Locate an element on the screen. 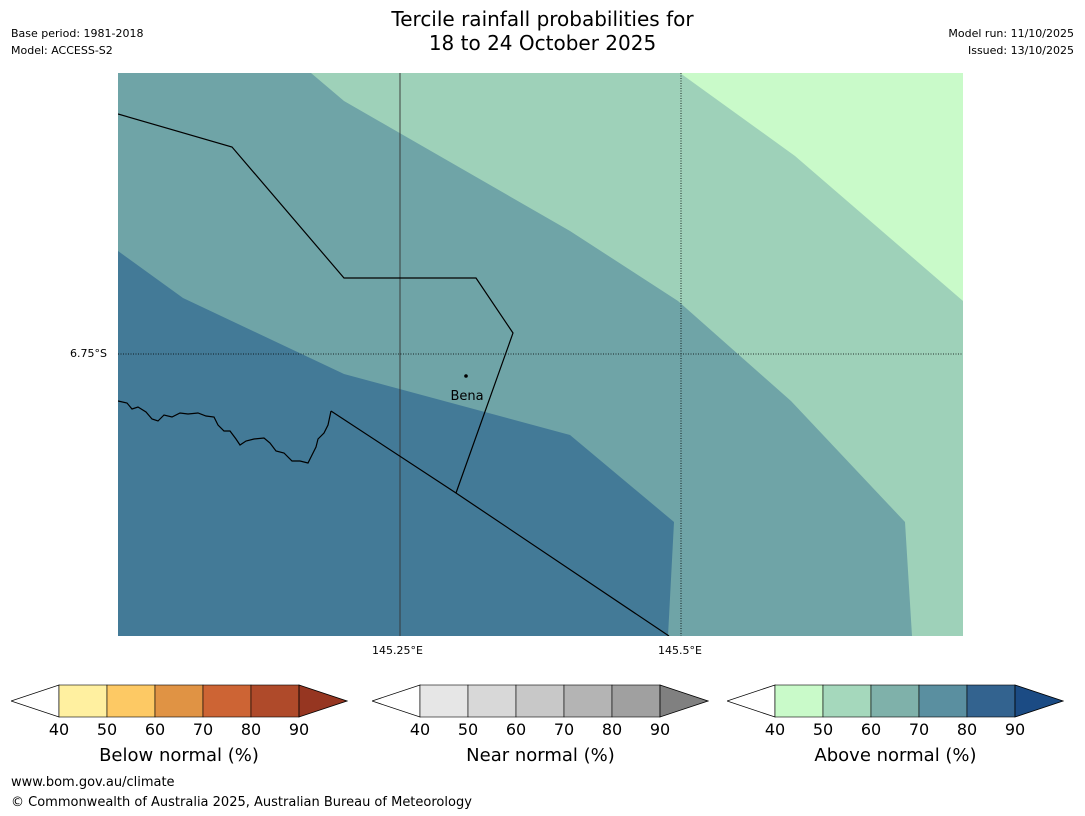  colorbar-title: Above normal (%) is located at coordinates (895, 755).